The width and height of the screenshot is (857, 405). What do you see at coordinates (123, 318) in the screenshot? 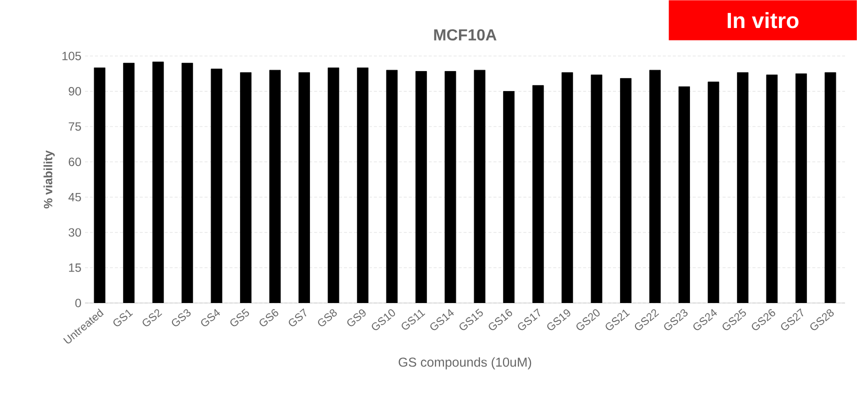
I see `x-tick-label: GS1` at bounding box center [123, 318].